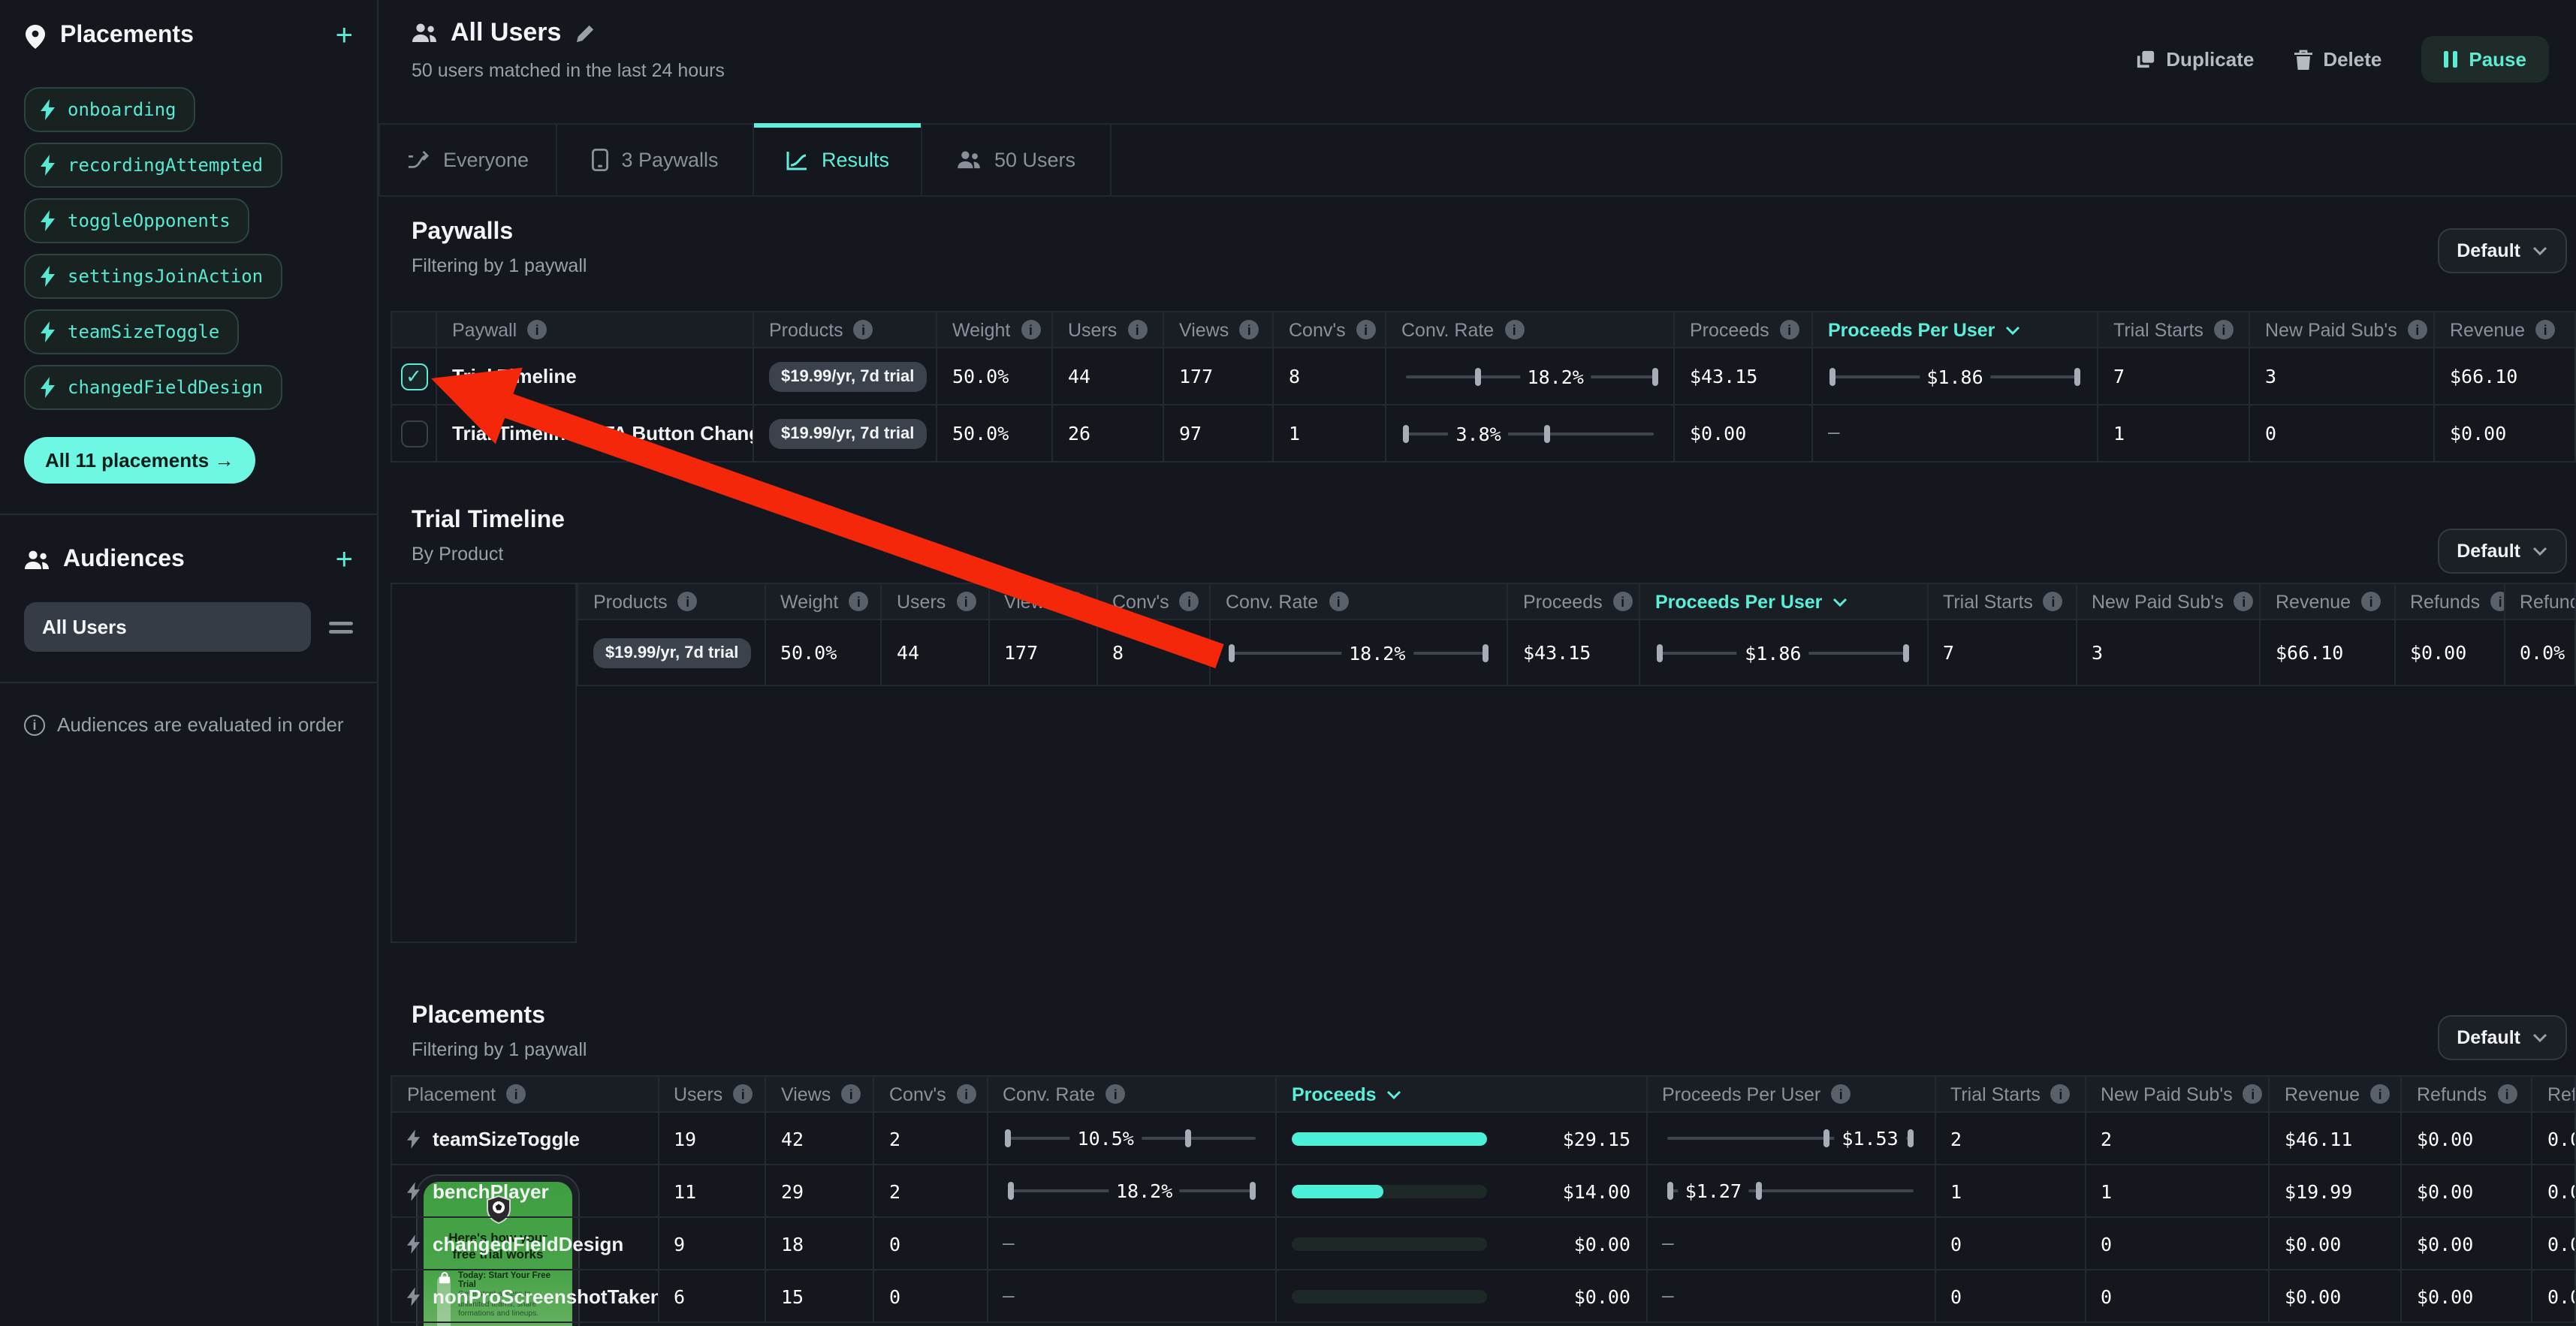 This screenshot has width=2576, height=1326. I want to click on proceeds-bar, so click(1389, 1138).